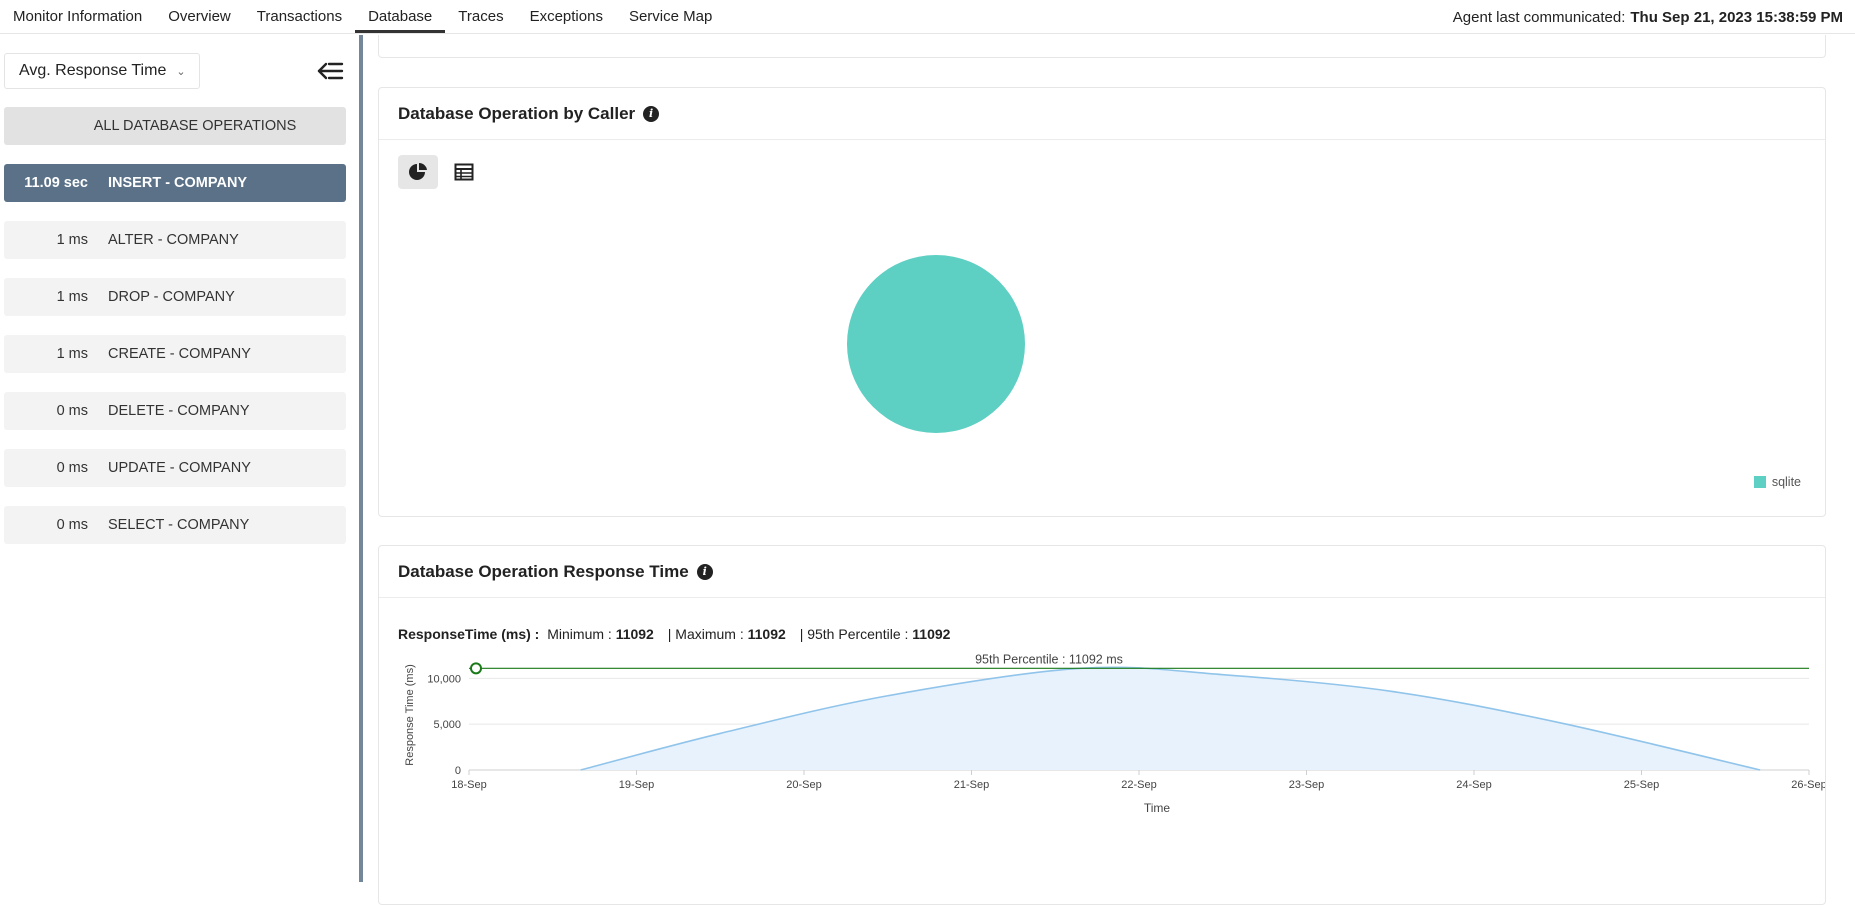 The width and height of the screenshot is (1855, 905). Describe the element at coordinates (1049, 659) in the screenshot. I see `p95-annotation: 95th Percentile : 11092 ms` at that location.